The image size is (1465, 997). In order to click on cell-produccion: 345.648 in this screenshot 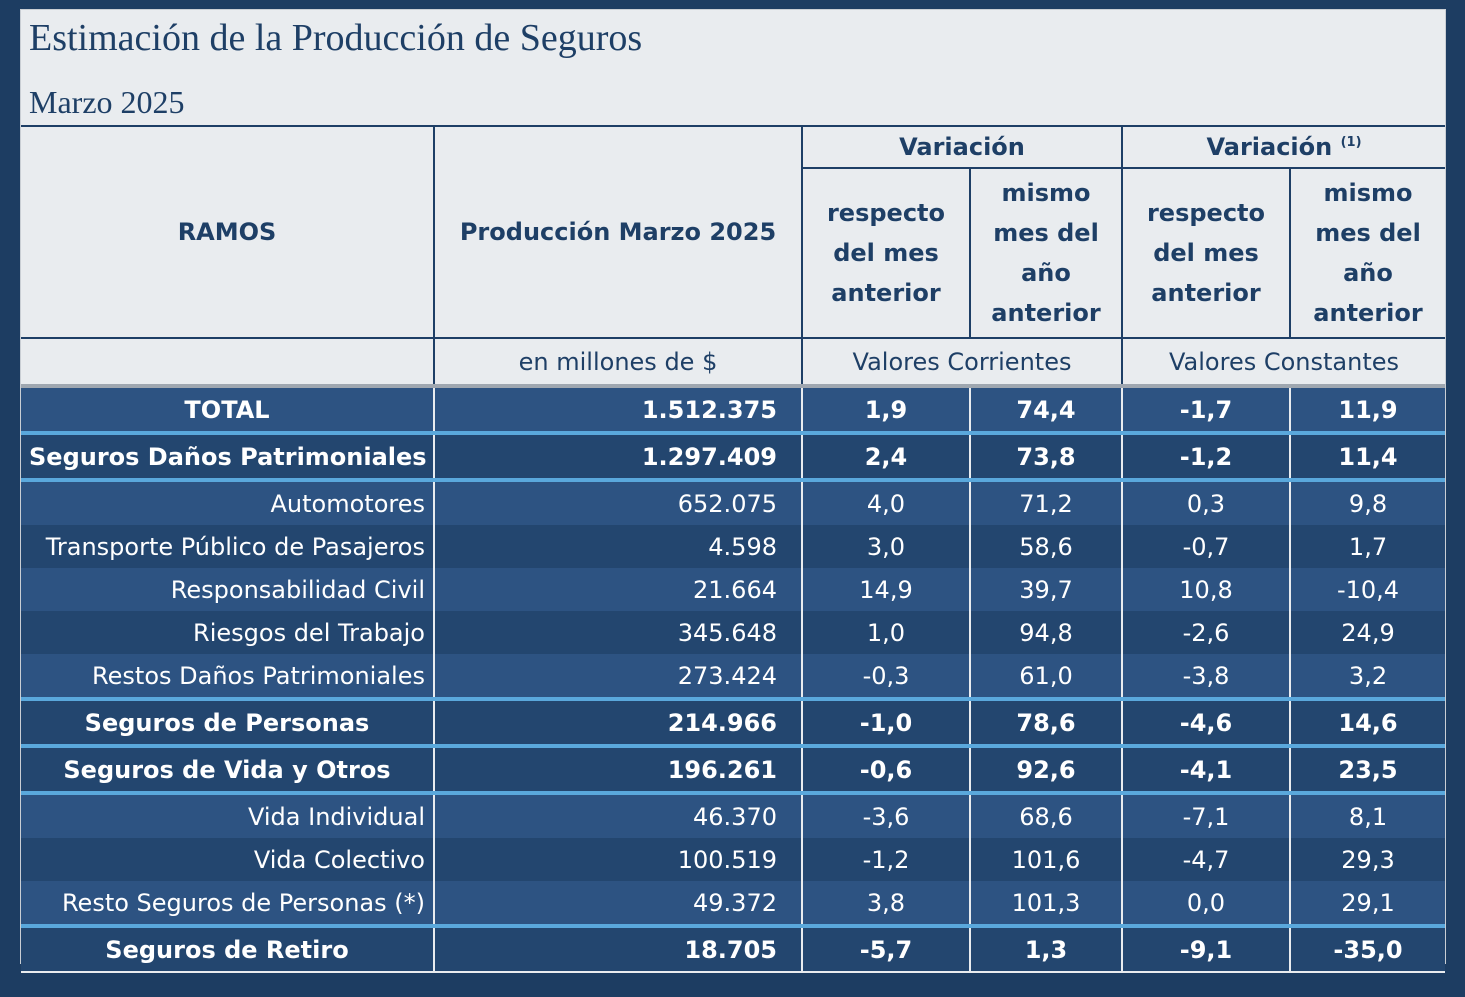, I will do `click(617, 632)`.